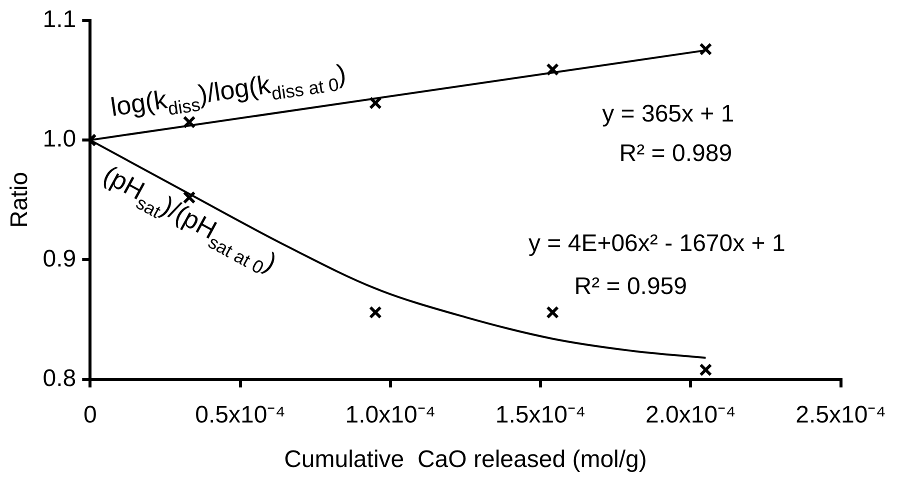  I want to click on y-tick-label: 1.0, so click(59, 139).